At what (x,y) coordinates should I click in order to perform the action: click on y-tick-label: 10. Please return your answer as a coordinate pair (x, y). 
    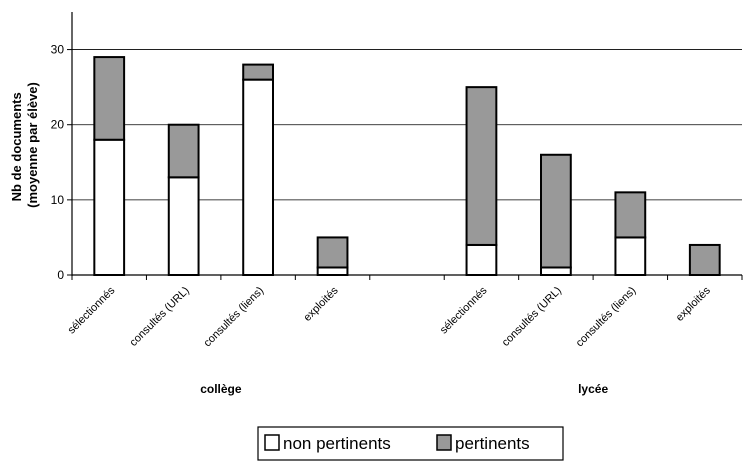
    Looking at the image, I should click on (58, 200).